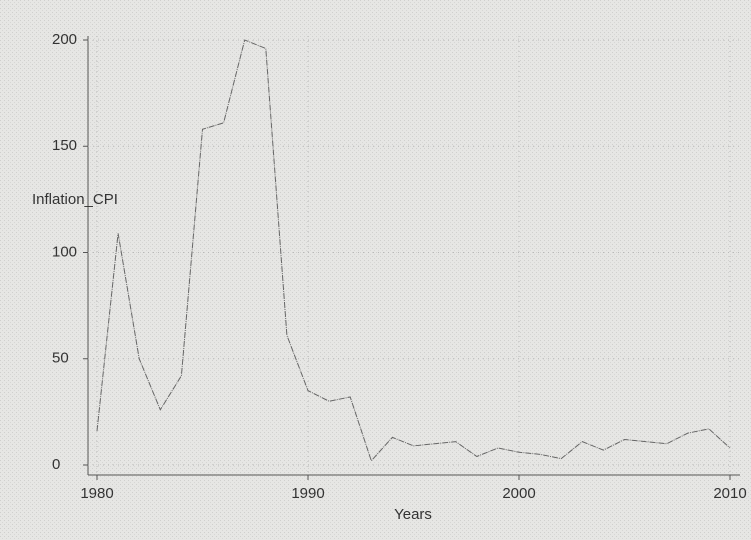 This screenshot has height=540, width=751. Describe the element at coordinates (307, 493) in the screenshot. I see `x-tick-label: 1990` at that location.